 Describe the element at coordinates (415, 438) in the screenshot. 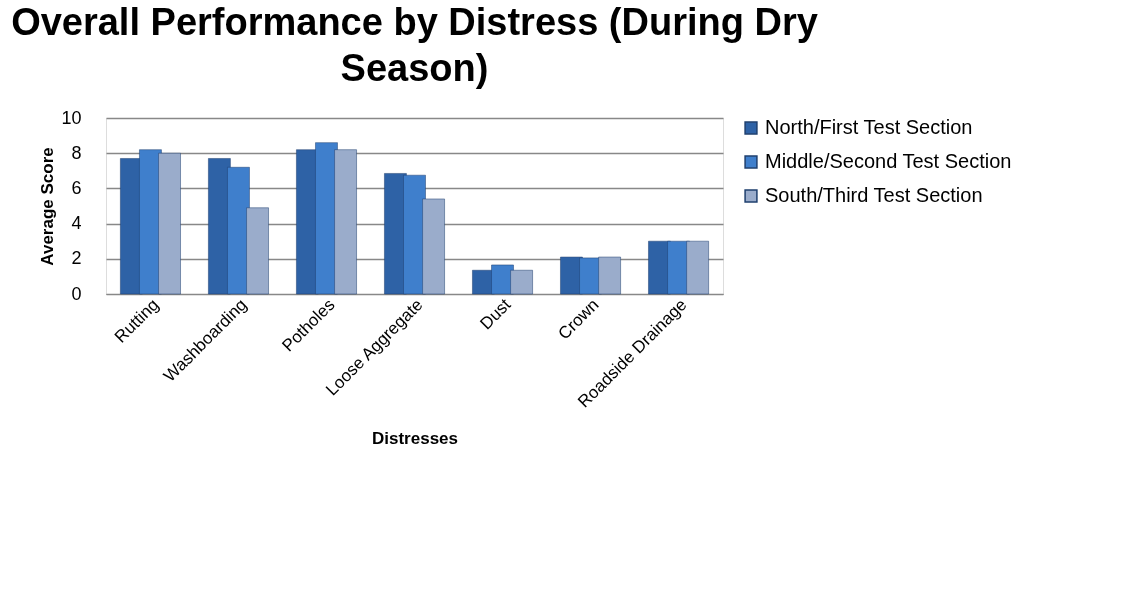

I see `x-axis-title: Distresses` at that location.